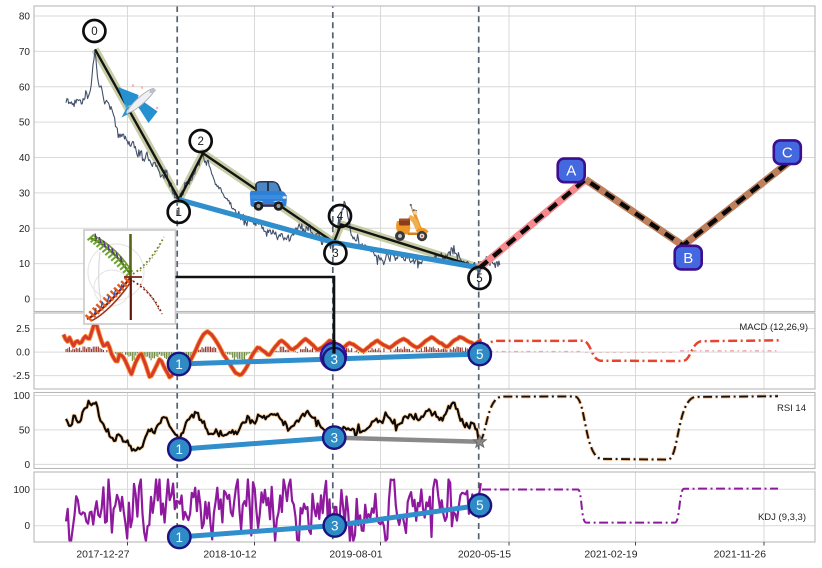  Describe the element at coordinates (25, 193) in the screenshot. I see `svg-text: 30` at that location.